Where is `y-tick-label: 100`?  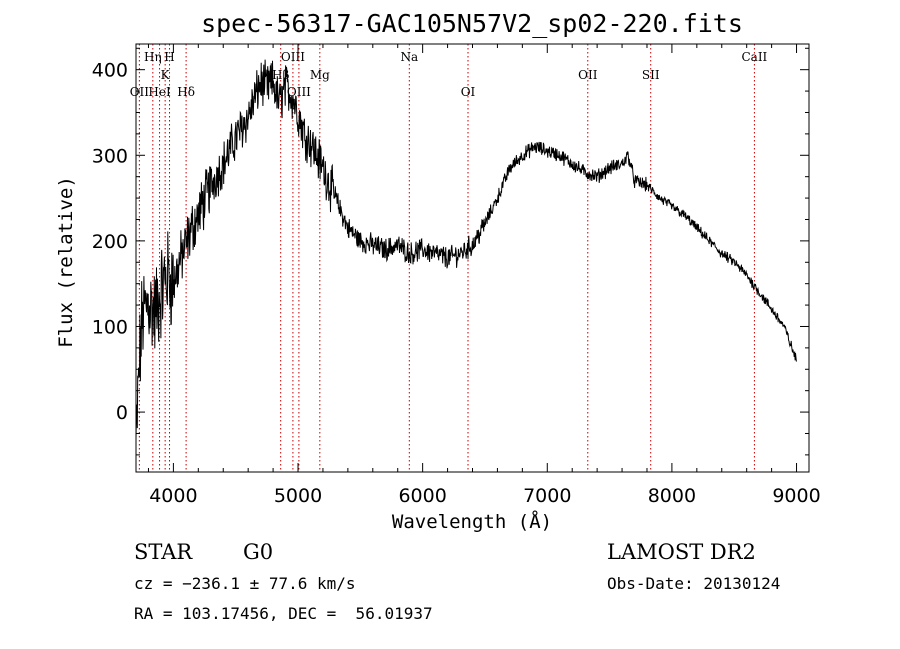
y-tick-label: 100 is located at coordinates (110, 327).